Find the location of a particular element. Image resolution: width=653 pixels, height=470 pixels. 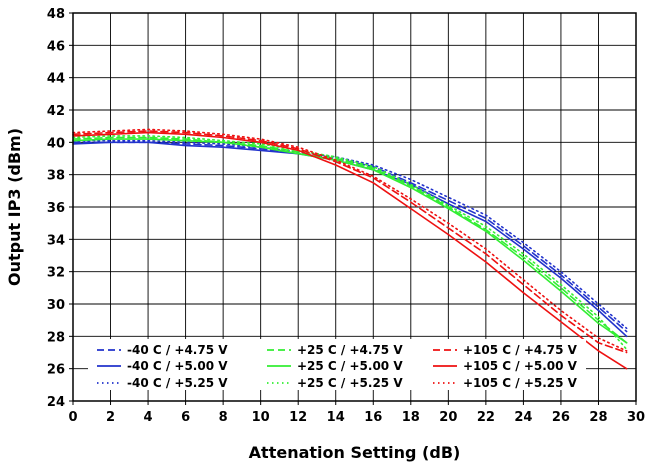

x-axis-ticks: 0 2 4 6 8 10 12 14 16 18 20 22 24 26 28 30 is located at coordinates (356, 413).